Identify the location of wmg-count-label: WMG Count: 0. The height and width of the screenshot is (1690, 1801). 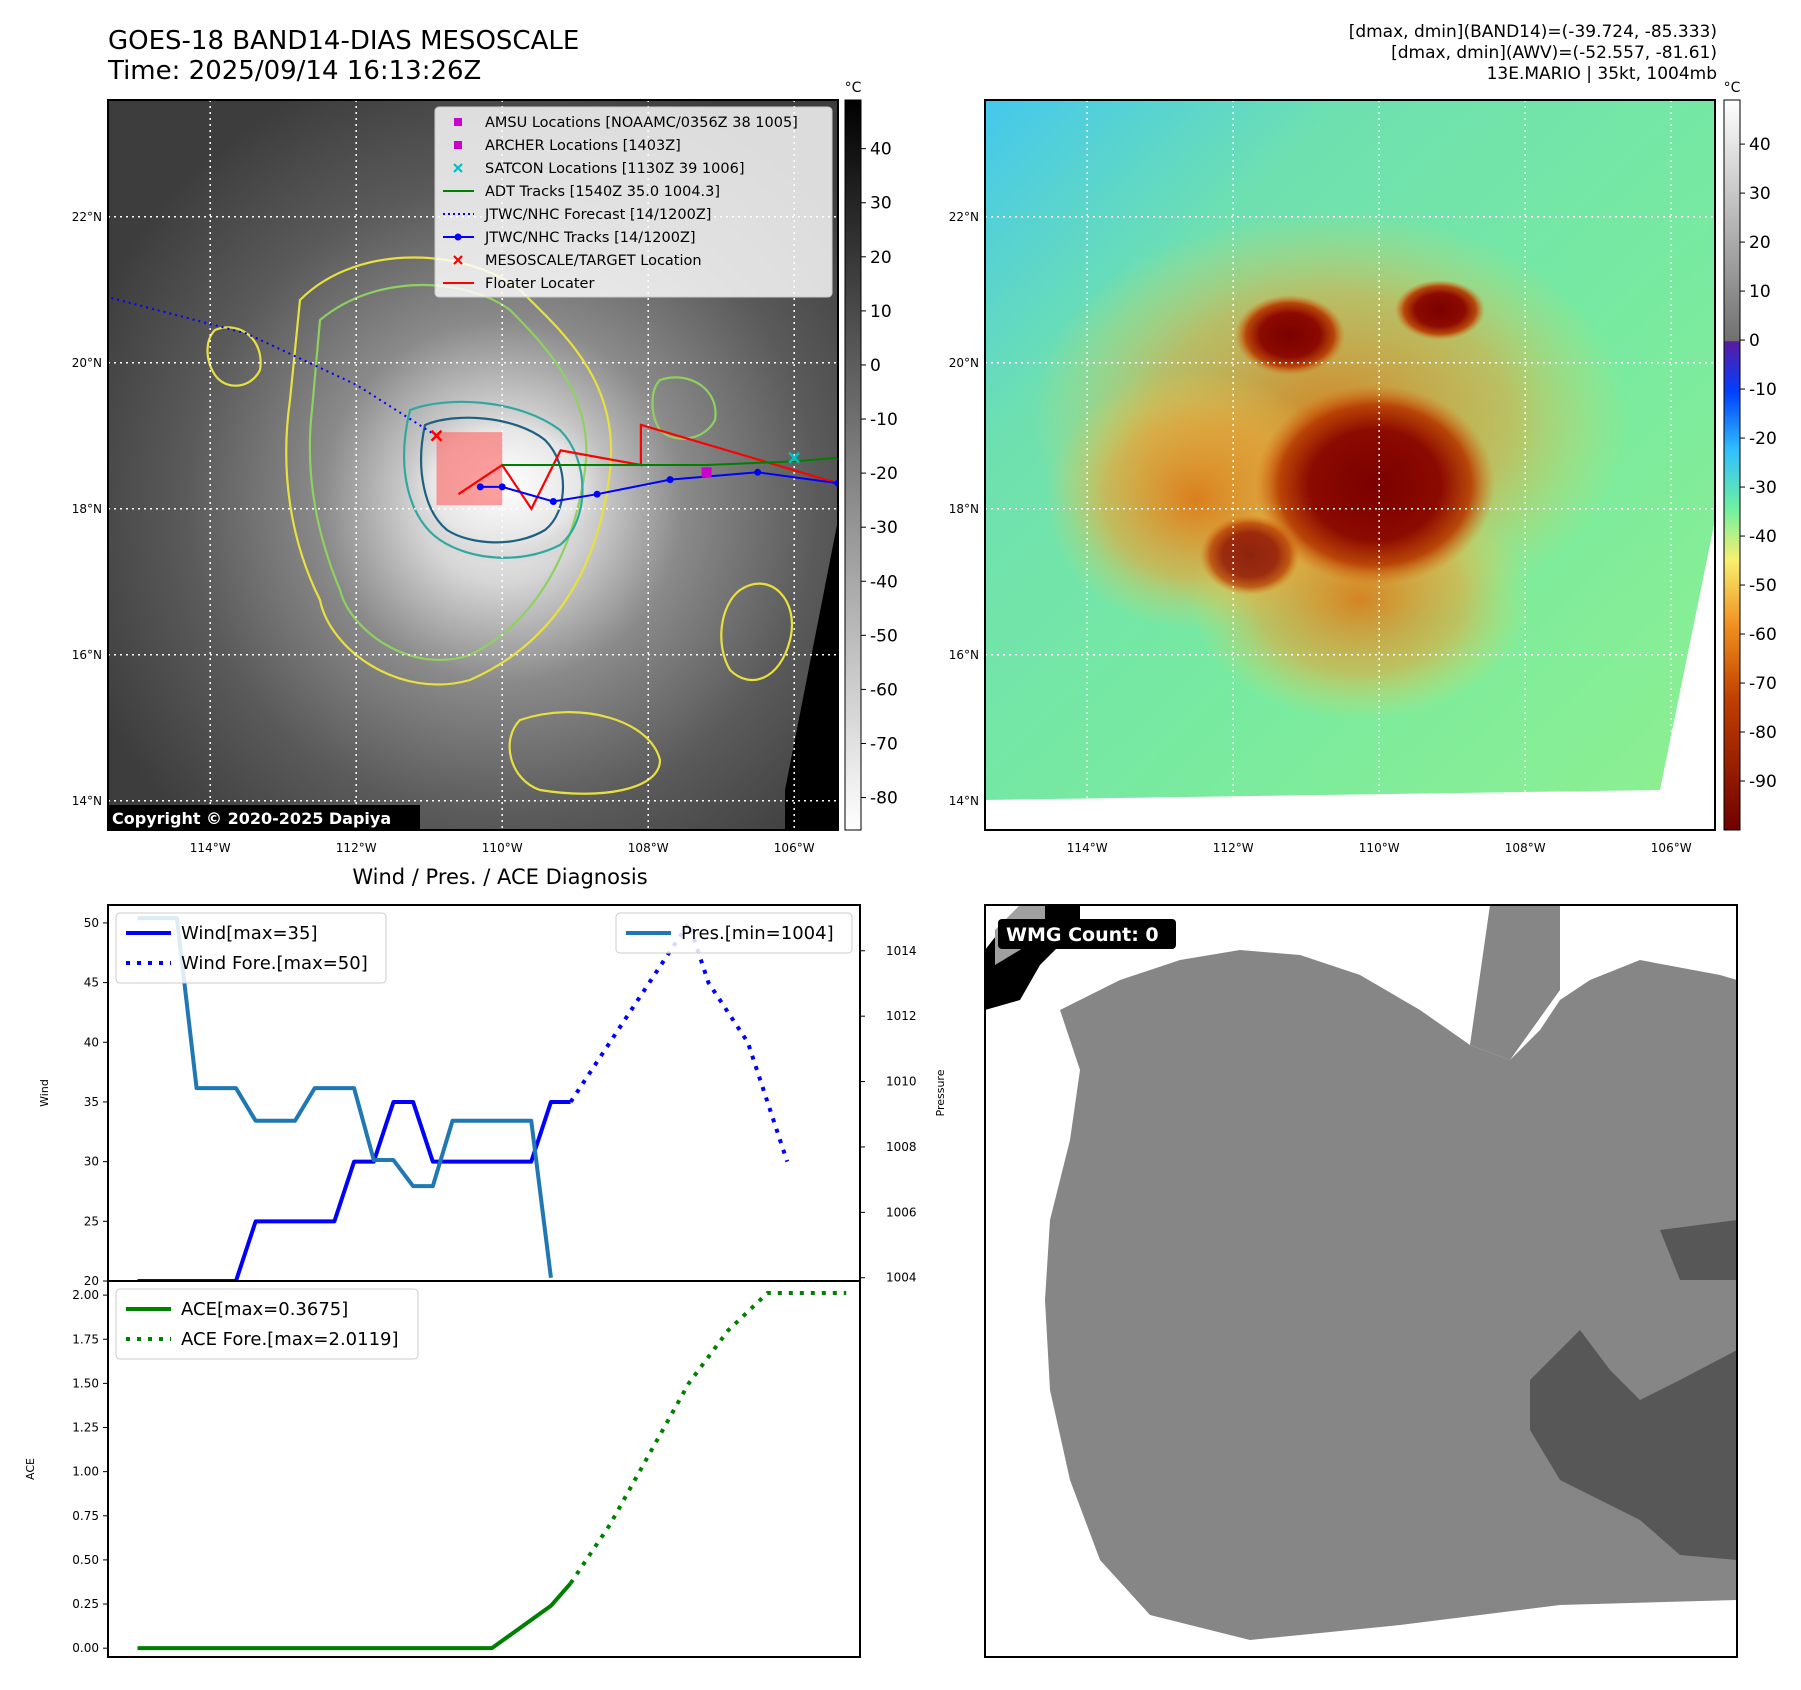
(1082, 935).